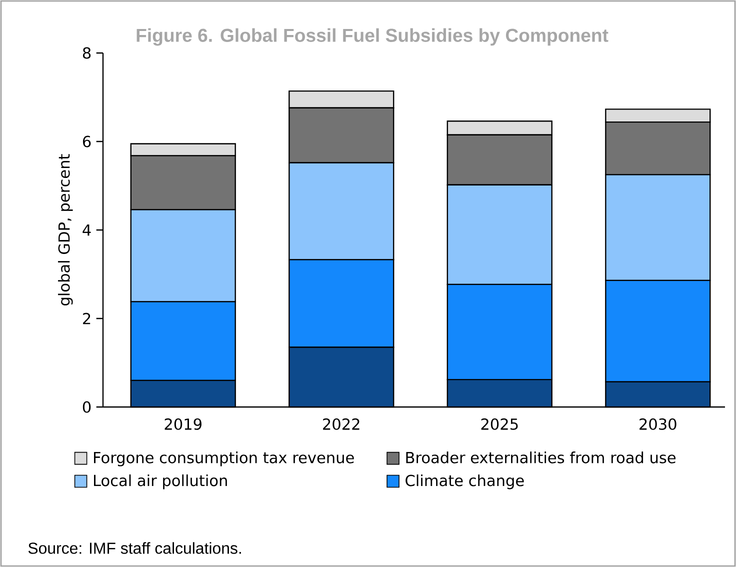 The width and height of the screenshot is (736, 567). What do you see at coordinates (541, 458) in the screenshot?
I see `legend-label: Broader externalities from road use` at bounding box center [541, 458].